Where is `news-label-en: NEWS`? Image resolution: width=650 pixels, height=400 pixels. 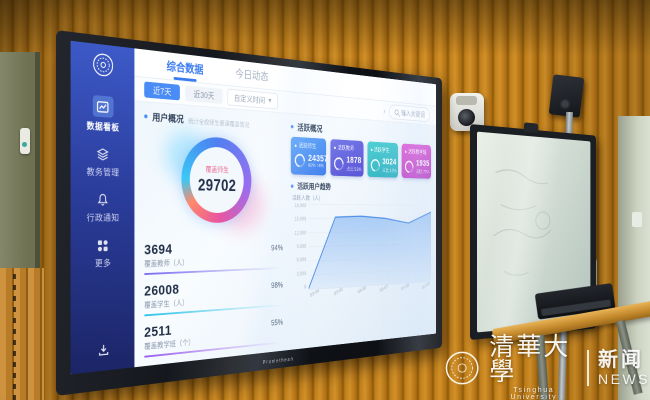 news-label-en: NEWS is located at coordinates (624, 378).